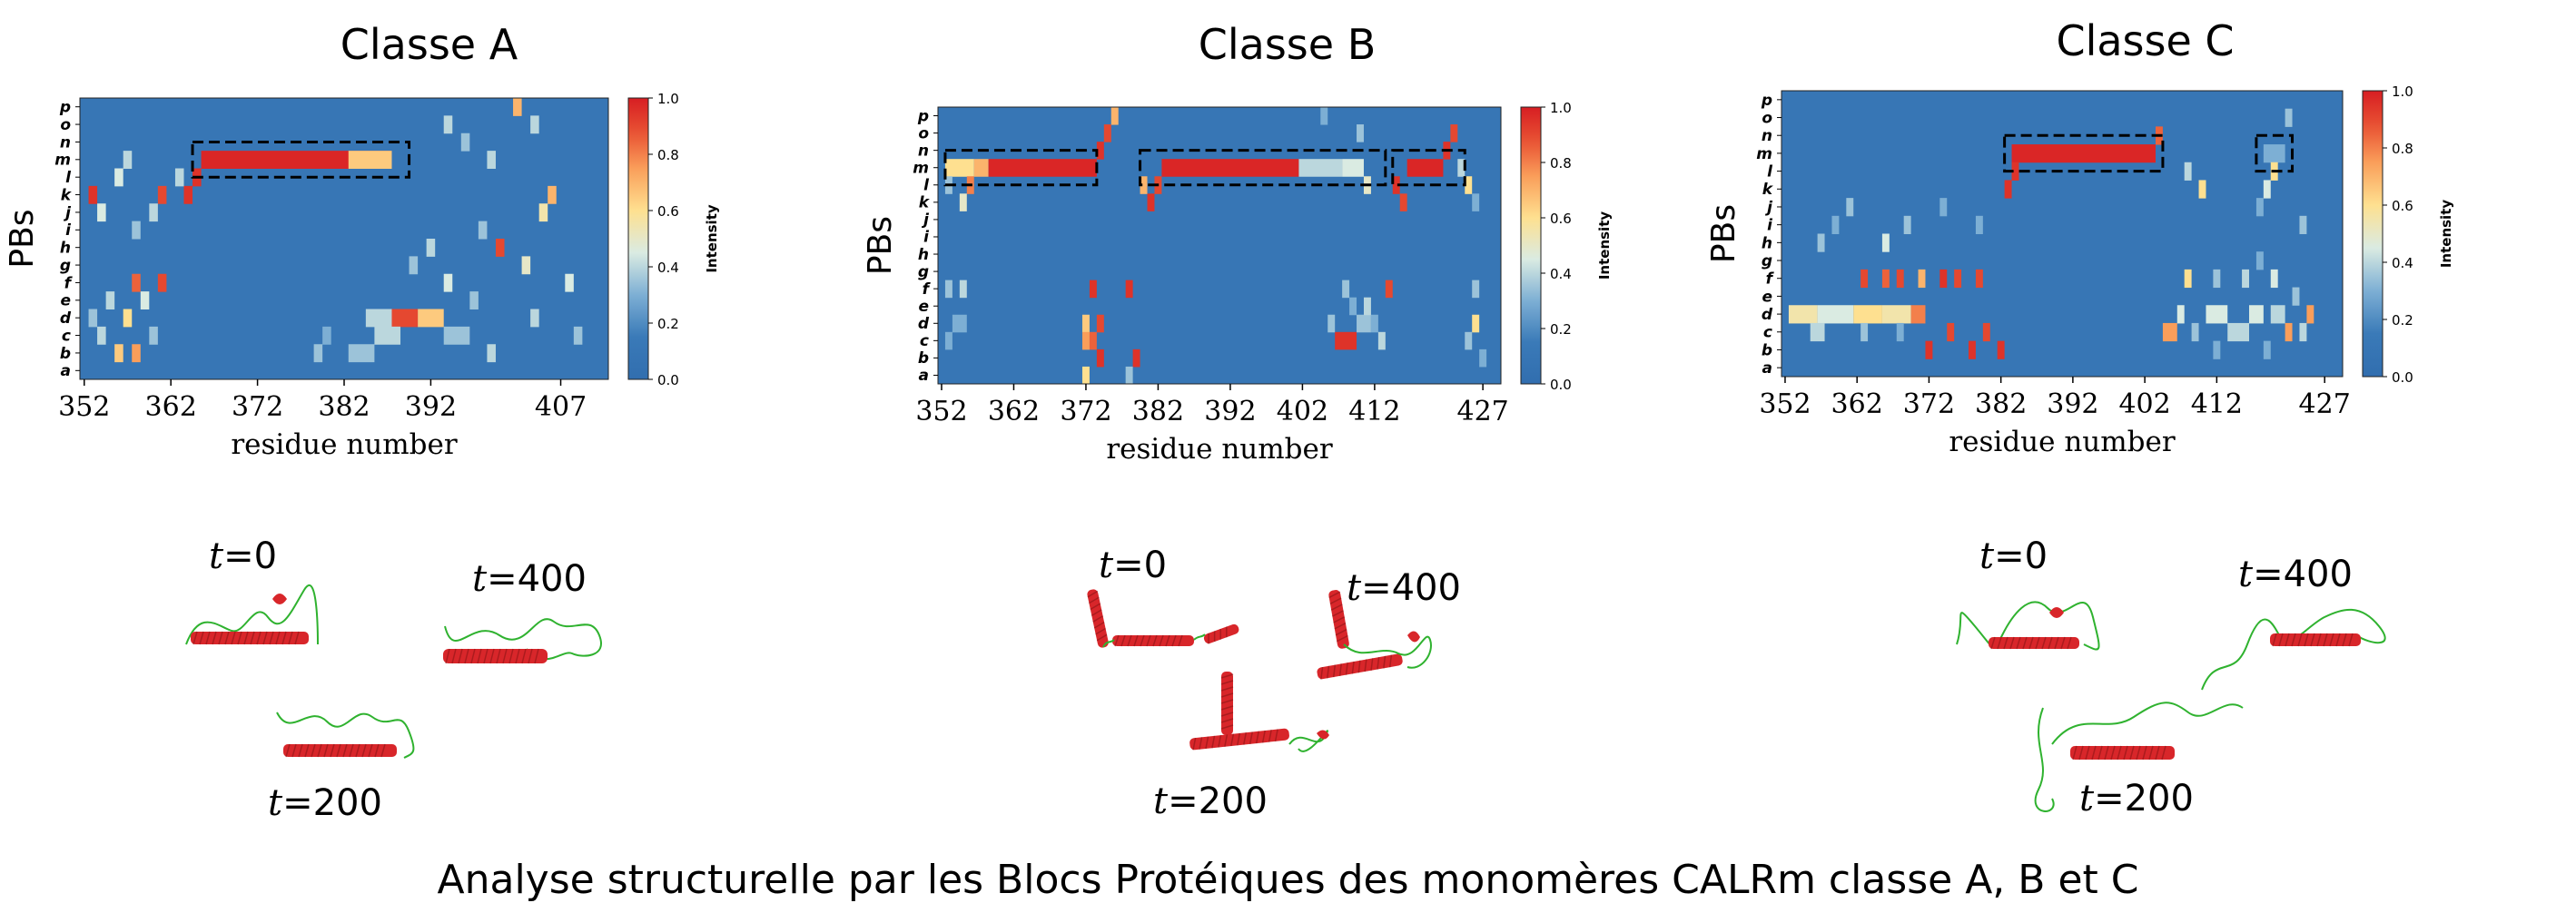 This screenshot has width=2576, height=903. What do you see at coordinates (1767, 368) in the screenshot?
I see `y-tick-label: a` at bounding box center [1767, 368].